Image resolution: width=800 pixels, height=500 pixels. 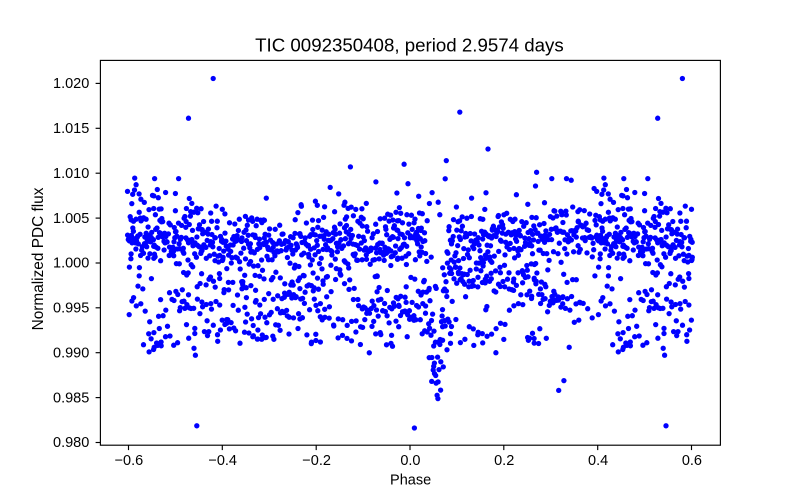 What do you see at coordinates (598, 461) in the screenshot?
I see `svg-text: 0.4` at bounding box center [598, 461].